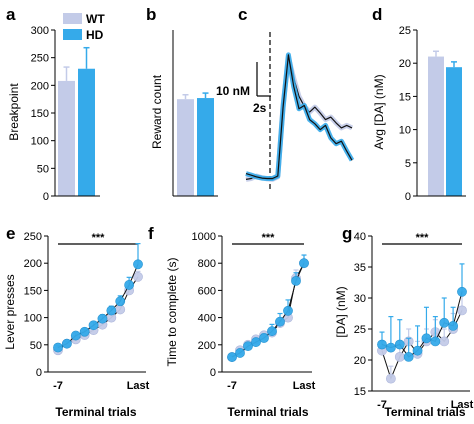 The width and height of the screenshot is (474, 424). What do you see at coordinates (195, 144) in the screenshot?
I see `panel-b-bars` at bounding box center [195, 144].